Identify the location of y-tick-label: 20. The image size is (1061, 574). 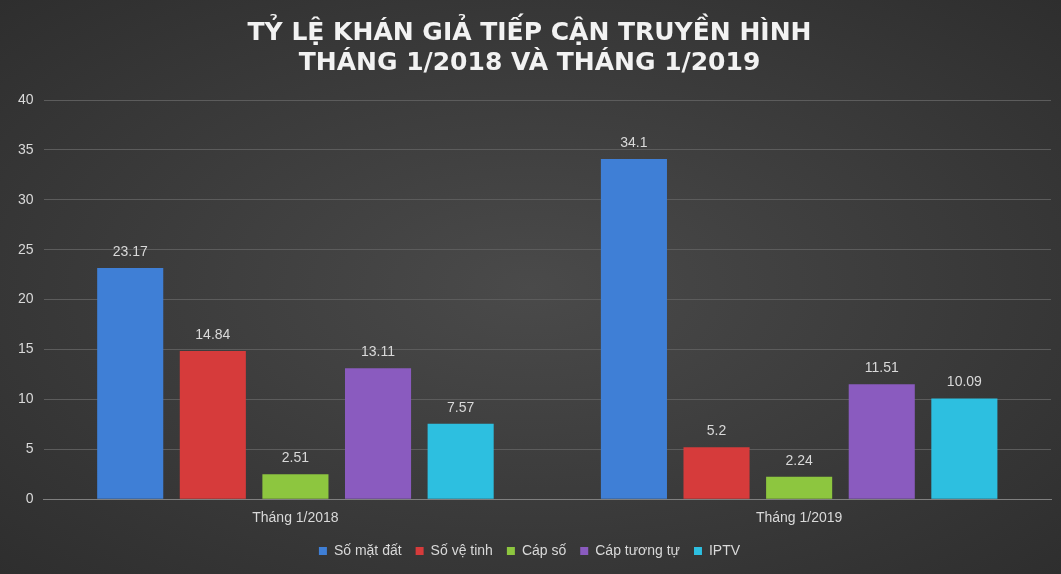
(25, 298).